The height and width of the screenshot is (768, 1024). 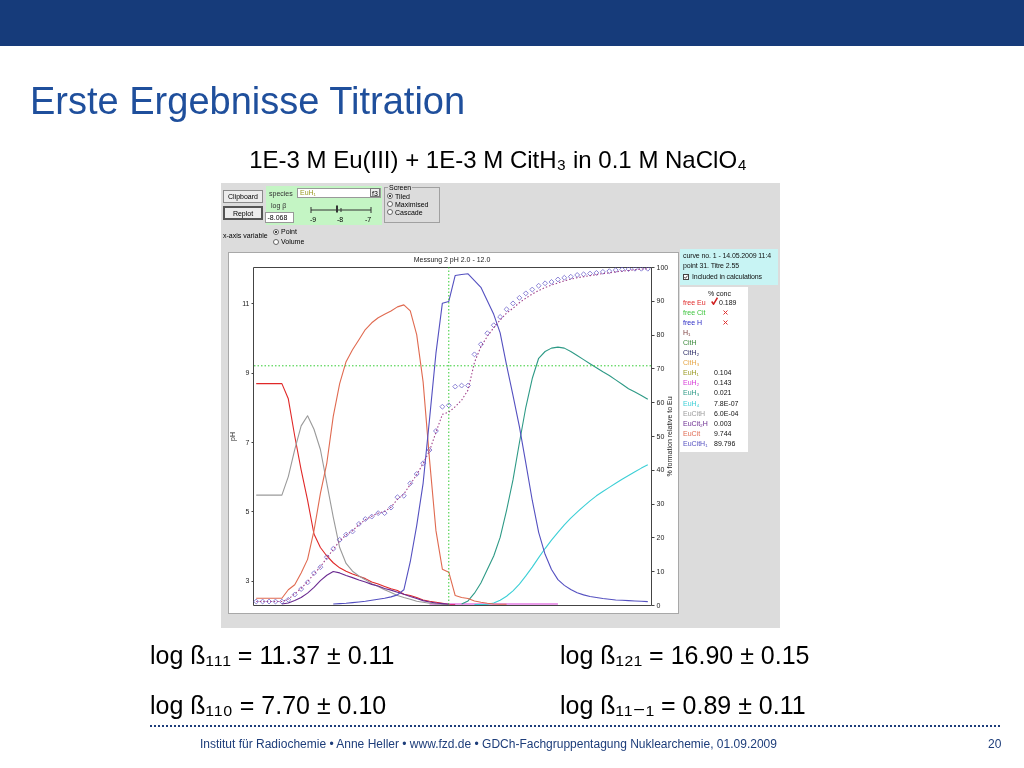 I want to click on chart-subtitle: 1E-3 M Eu(III) + 1E-3 M CitH₃ in 0.1 M NaClO₄, so click(x=498, y=159).